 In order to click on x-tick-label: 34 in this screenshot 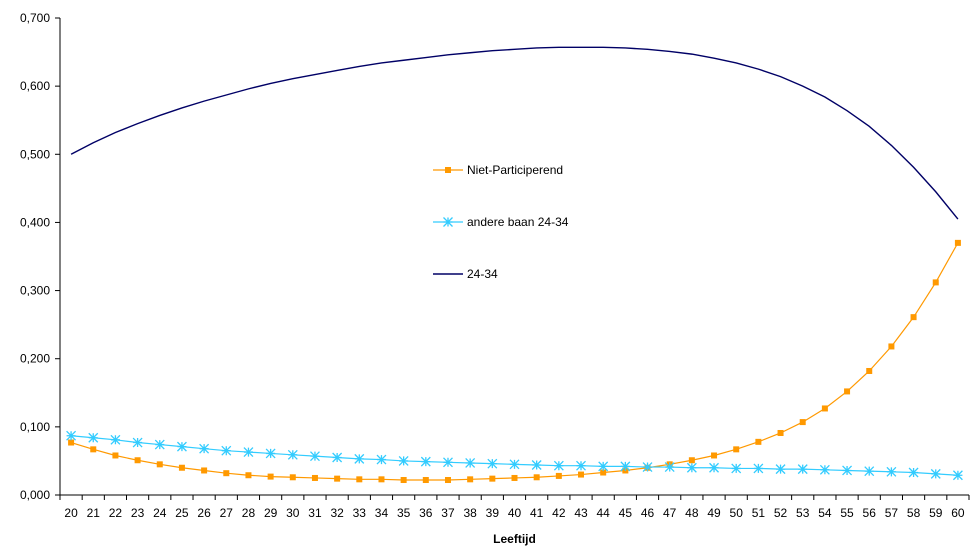, I will do `click(382, 513)`.